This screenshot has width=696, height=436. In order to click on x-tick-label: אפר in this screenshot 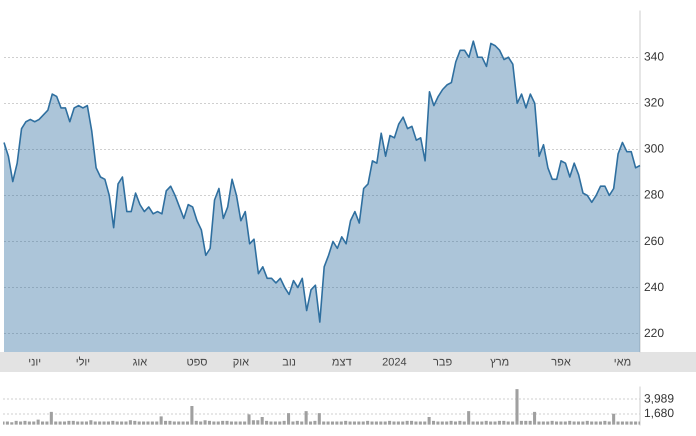, I will do `click(561, 362)`.